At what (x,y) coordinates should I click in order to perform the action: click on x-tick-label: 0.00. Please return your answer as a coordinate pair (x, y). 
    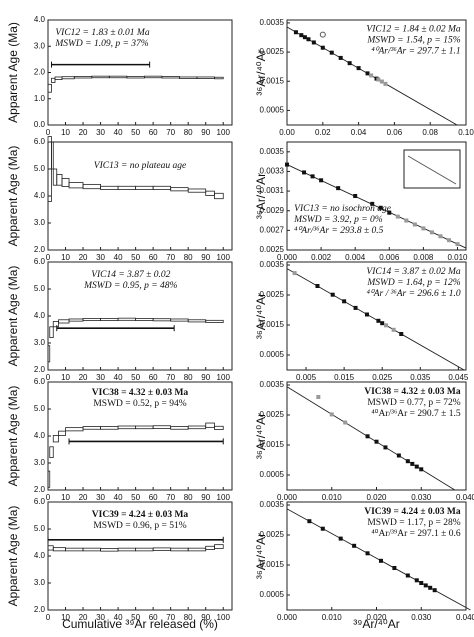
    Looking at the image, I should click on (287, 132).